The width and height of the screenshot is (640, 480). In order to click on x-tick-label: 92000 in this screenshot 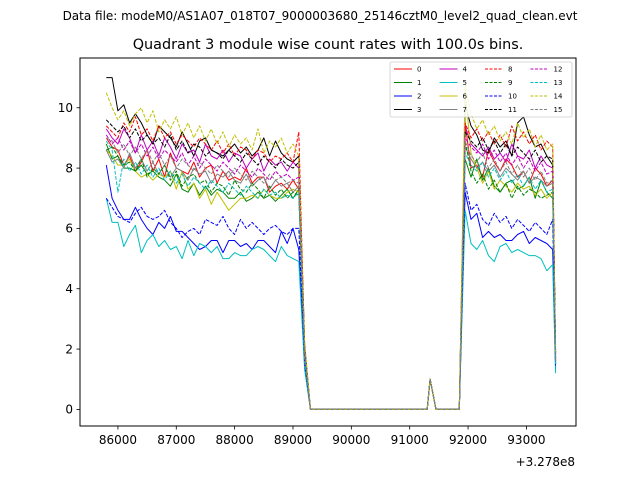, I will do `click(468, 440)`.